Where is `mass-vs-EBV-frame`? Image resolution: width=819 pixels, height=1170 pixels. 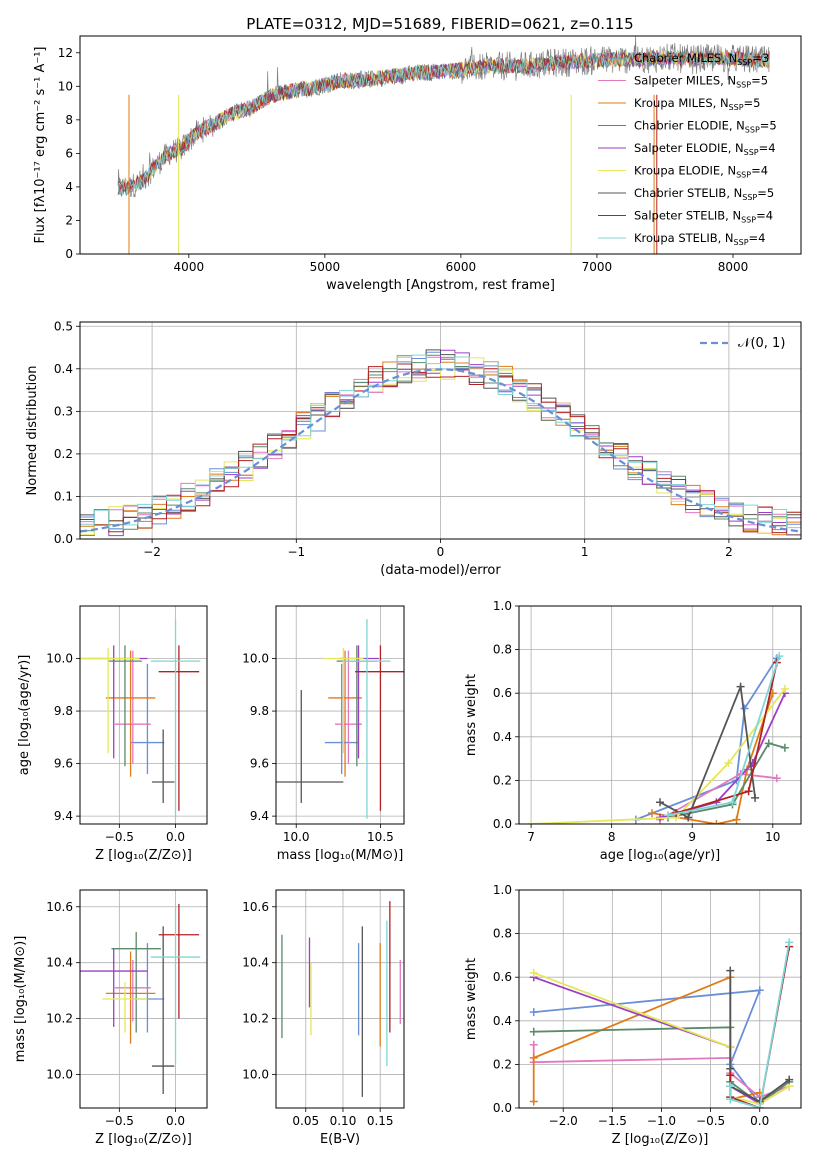 mass-vs-EBV-frame is located at coordinates (340, 999).